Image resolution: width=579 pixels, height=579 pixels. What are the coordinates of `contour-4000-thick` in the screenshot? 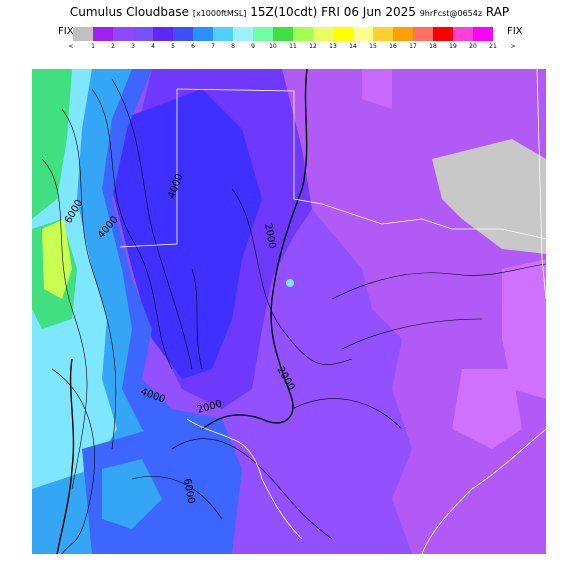 It's located at (65, 456).